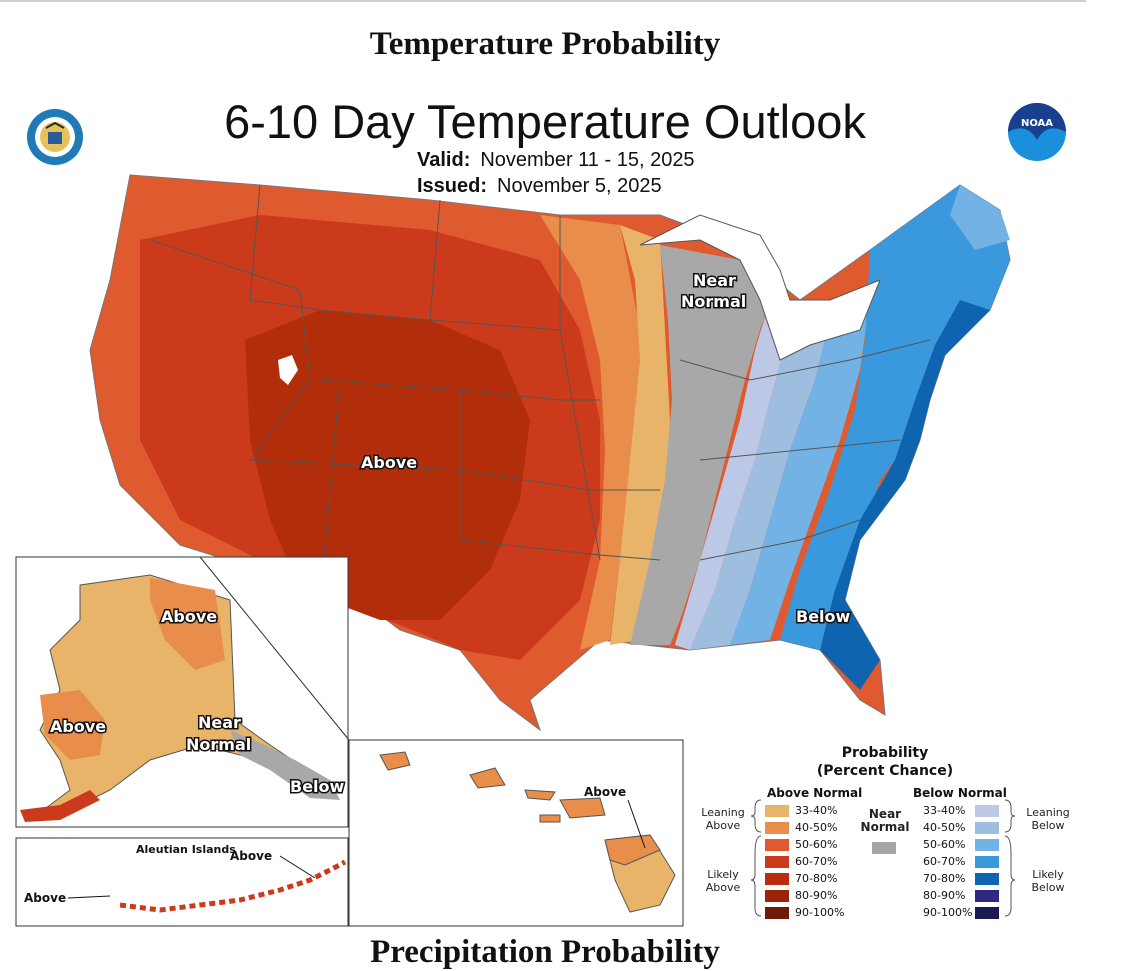 This screenshot has height=971, width=1144. I want to click on valid-label: Valid:, so click(444, 160).